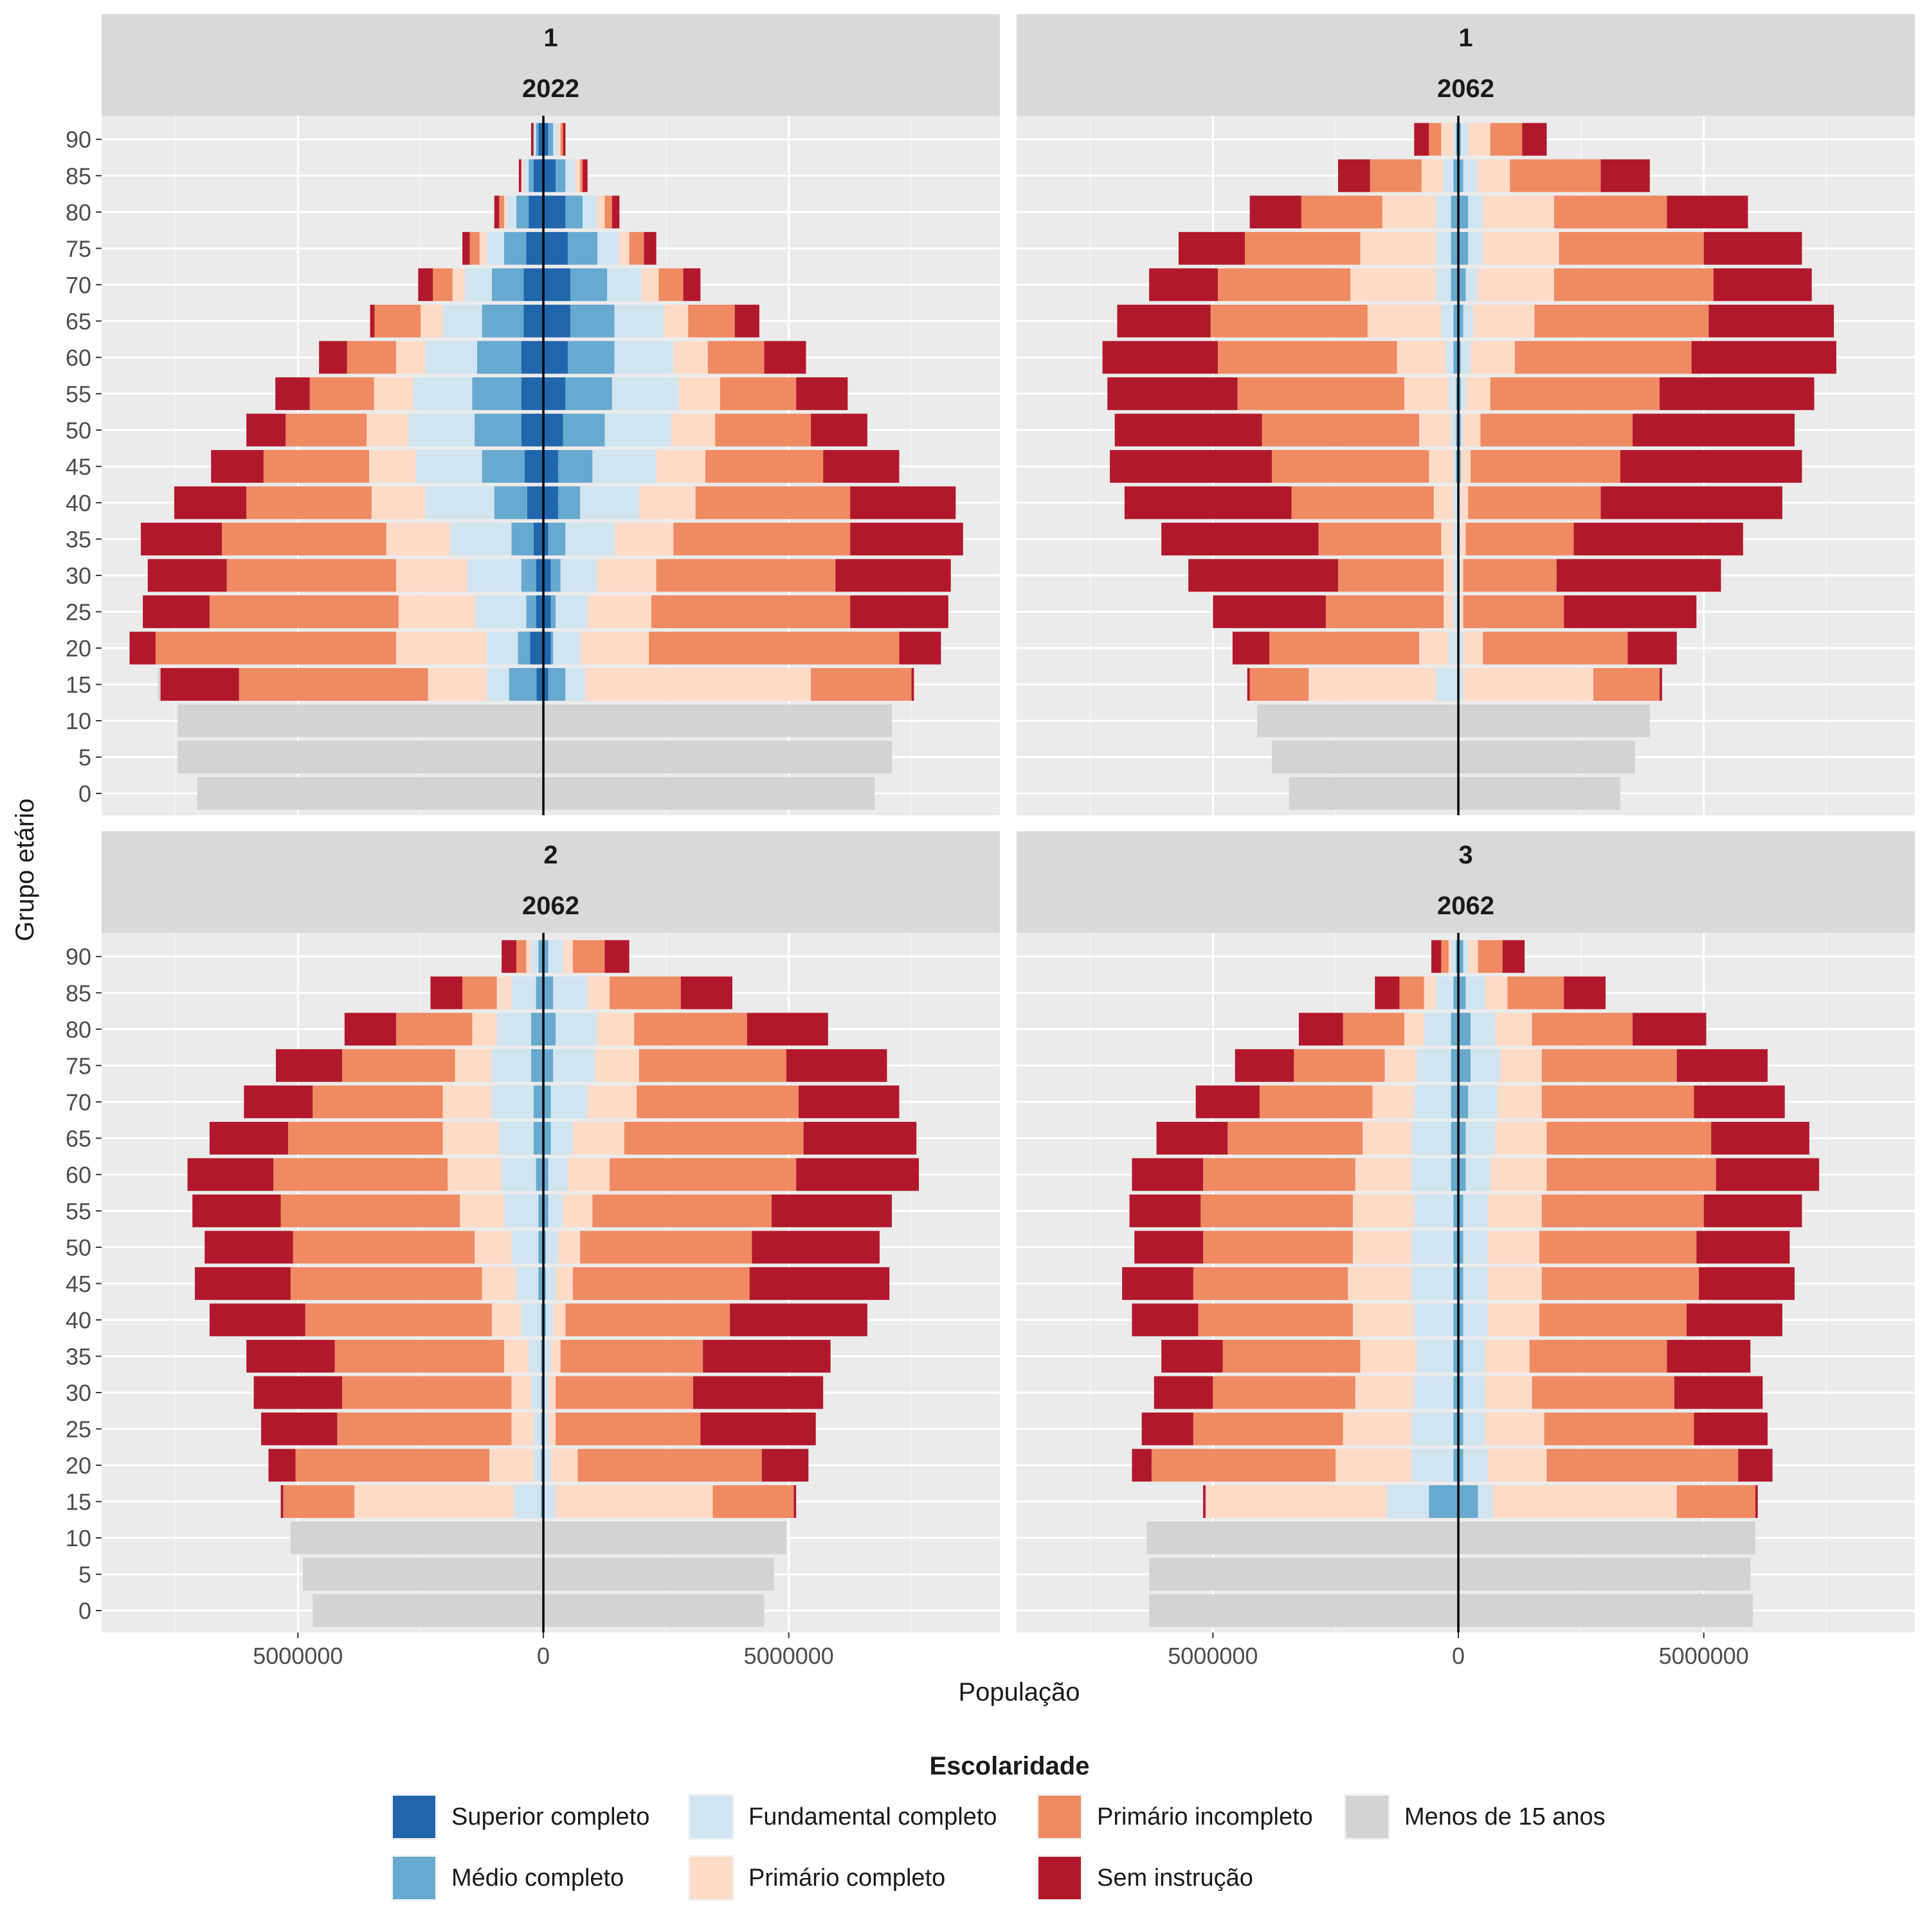 The width and height of the screenshot is (1929, 1932). I want to click on legend-item: Menos de 15 anos, so click(1475, 1817).